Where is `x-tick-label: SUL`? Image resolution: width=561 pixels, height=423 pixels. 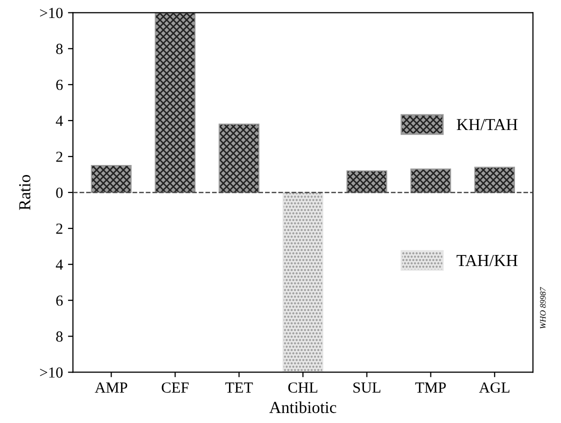
x-tick-label: SUL is located at coordinates (366, 387).